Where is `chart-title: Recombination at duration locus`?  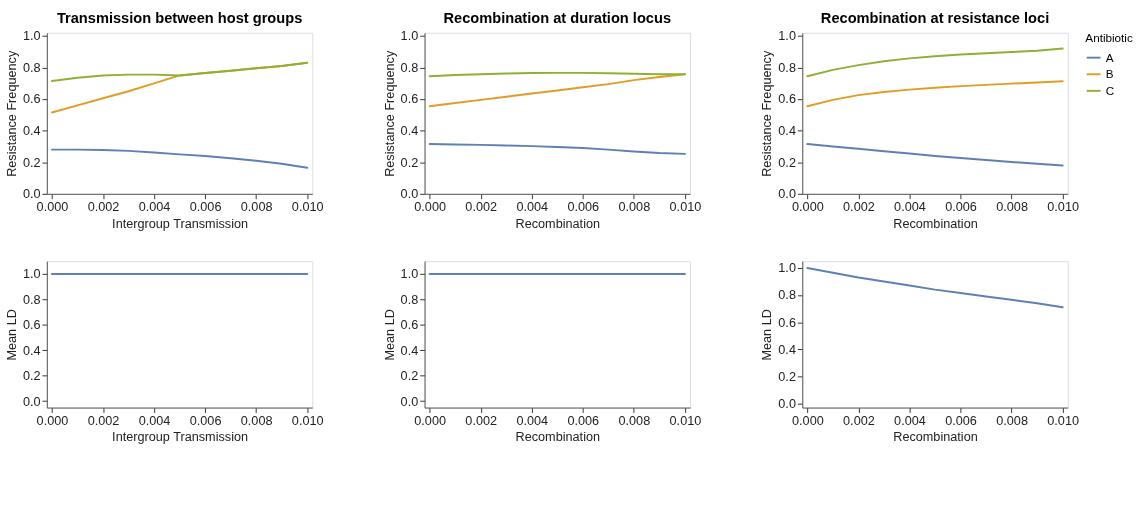
chart-title: Recombination at duration locus is located at coordinates (557, 18).